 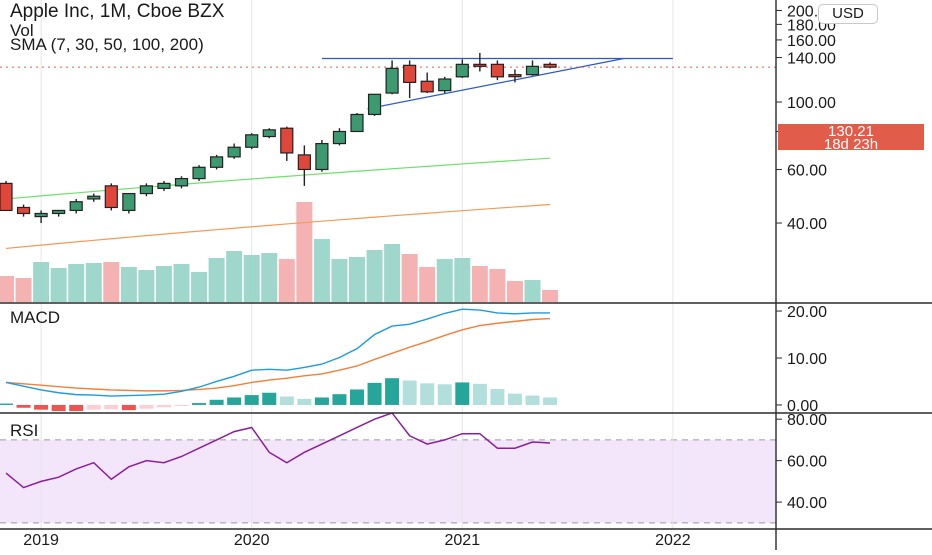 I want to click on macd-pane-label: MACD, so click(x=35, y=317).